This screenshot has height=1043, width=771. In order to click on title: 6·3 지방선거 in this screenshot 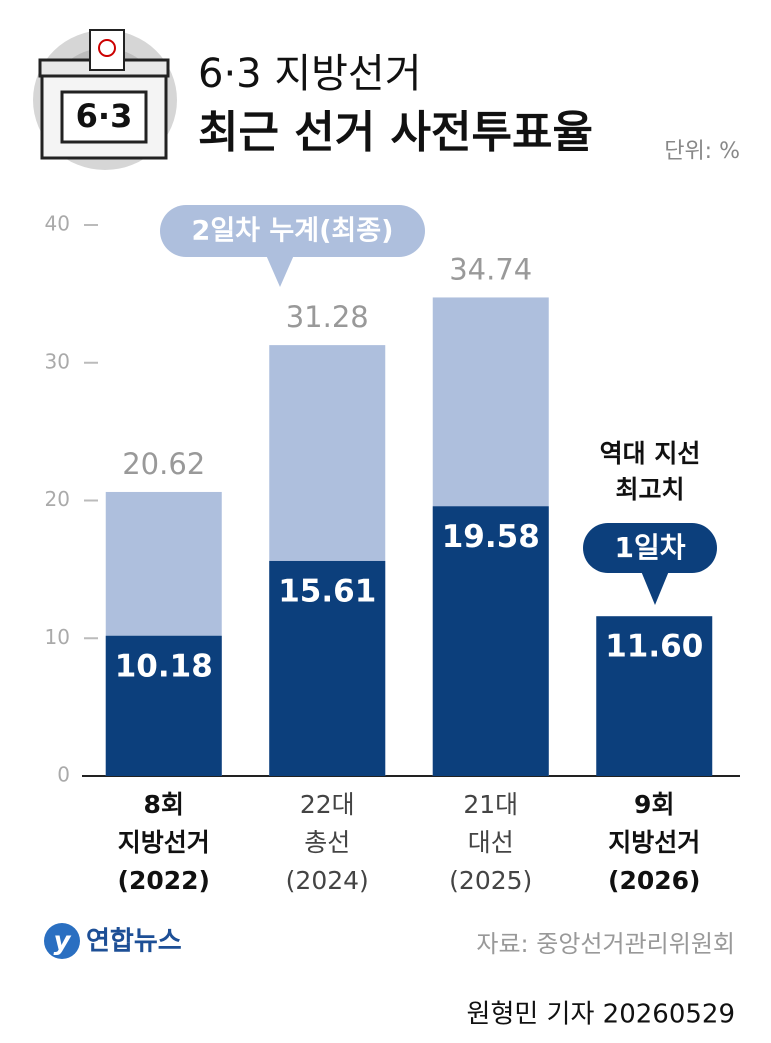, I will do `click(310, 74)`.